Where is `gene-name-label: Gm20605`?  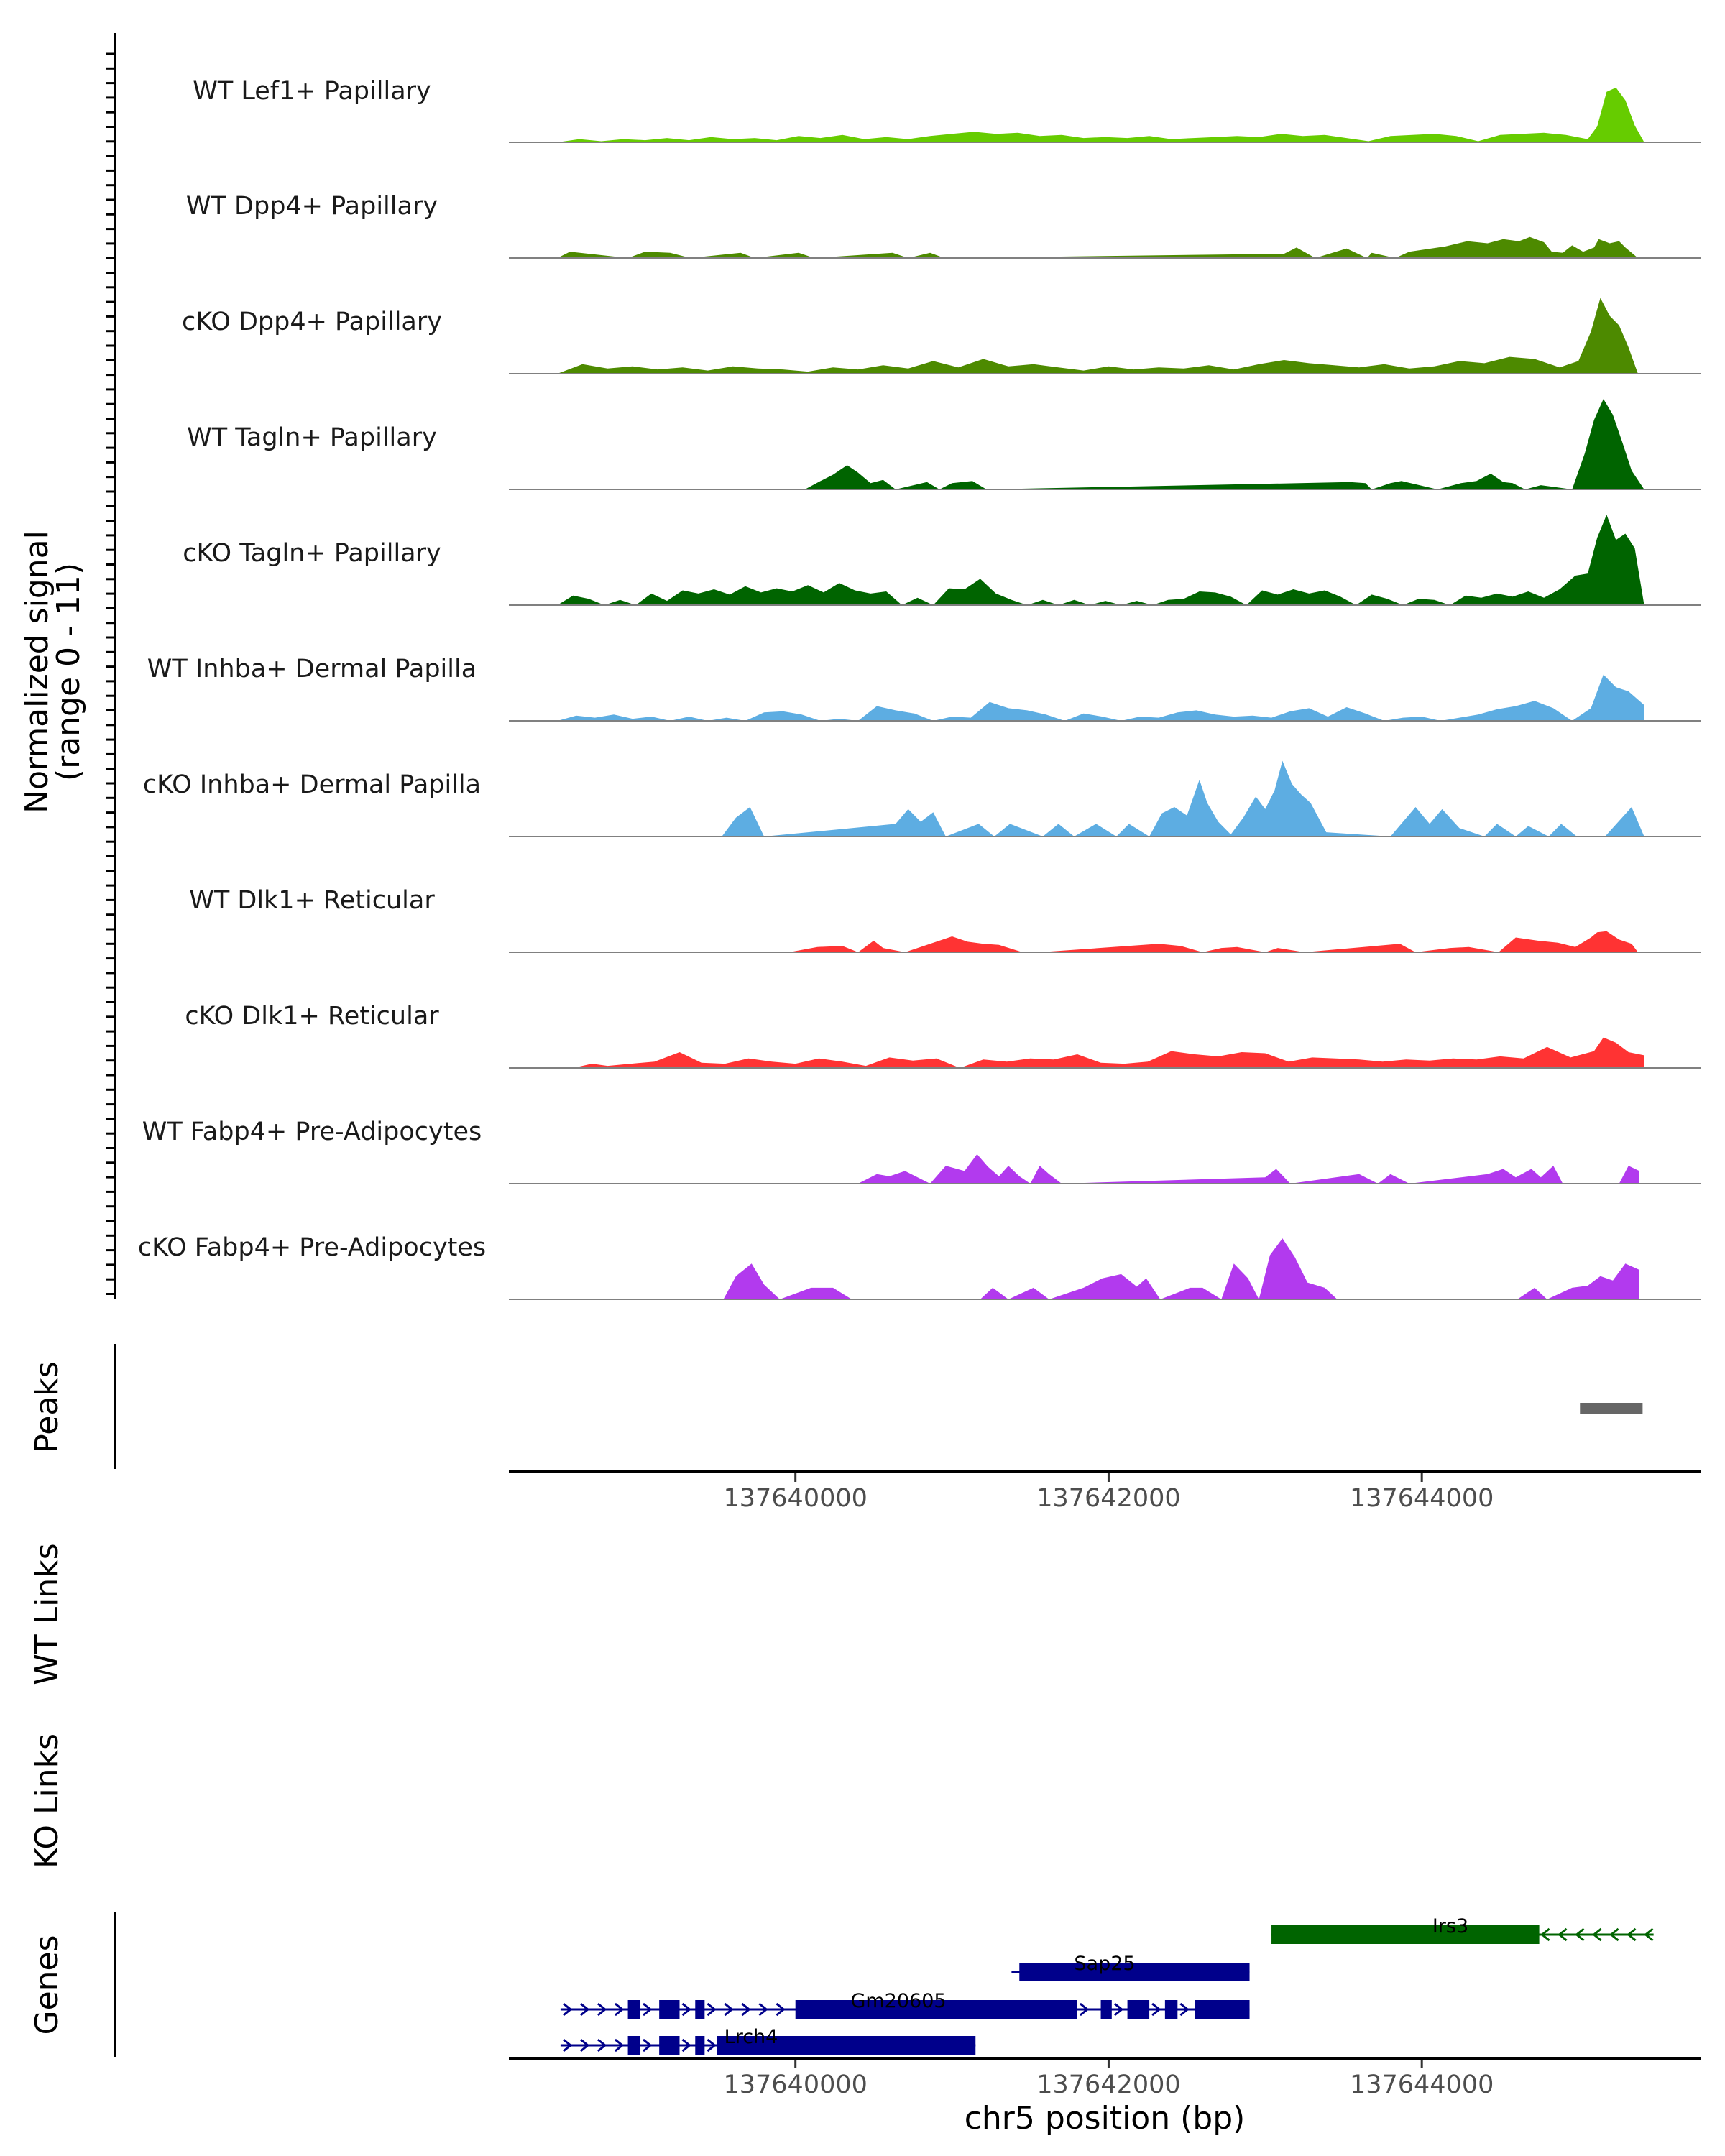
gene-name-label: Gm20605 is located at coordinates (898, 2001).